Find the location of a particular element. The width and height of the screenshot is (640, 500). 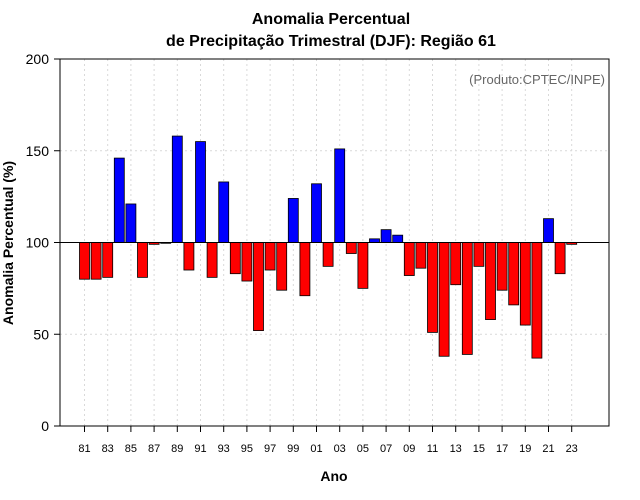

x-tick-label: 01 is located at coordinates (316, 449).